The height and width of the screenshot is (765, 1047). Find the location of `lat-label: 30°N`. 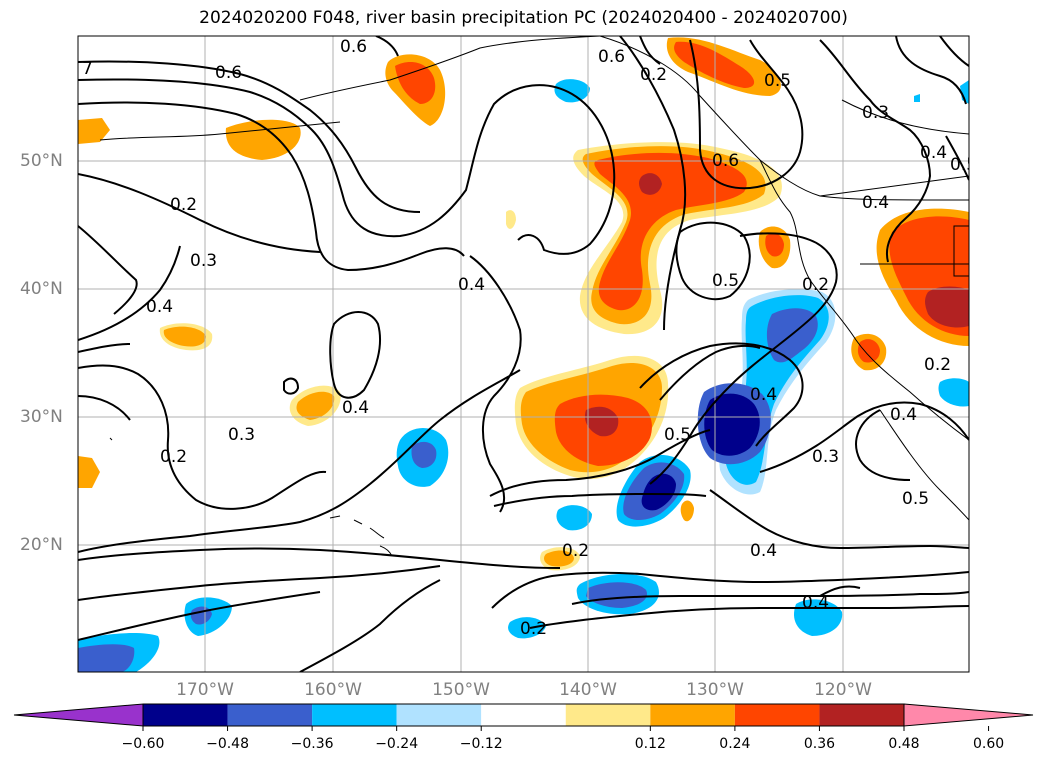

lat-label: 30°N is located at coordinates (41, 417).